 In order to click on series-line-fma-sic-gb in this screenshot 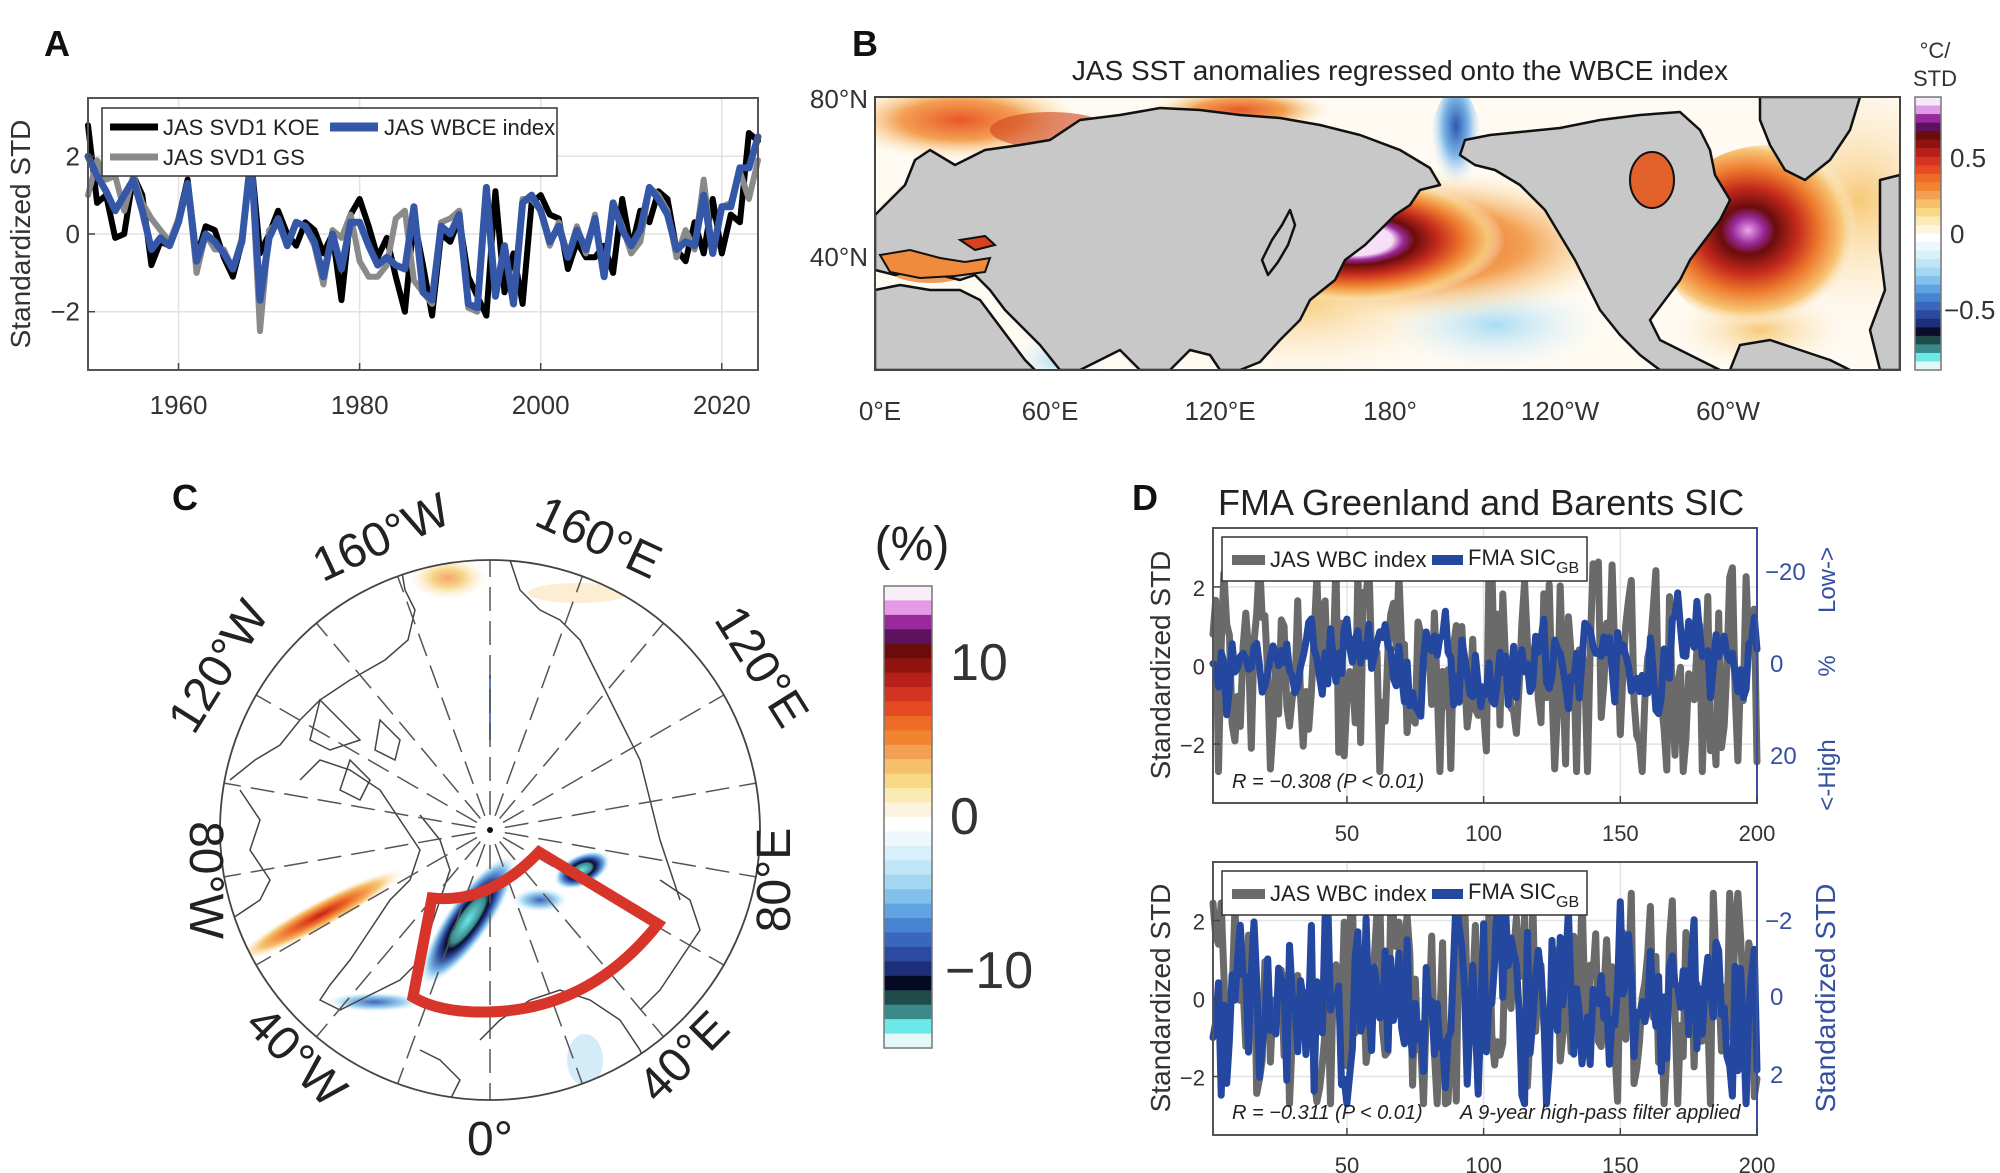, I will do `click(1485, 998)`.